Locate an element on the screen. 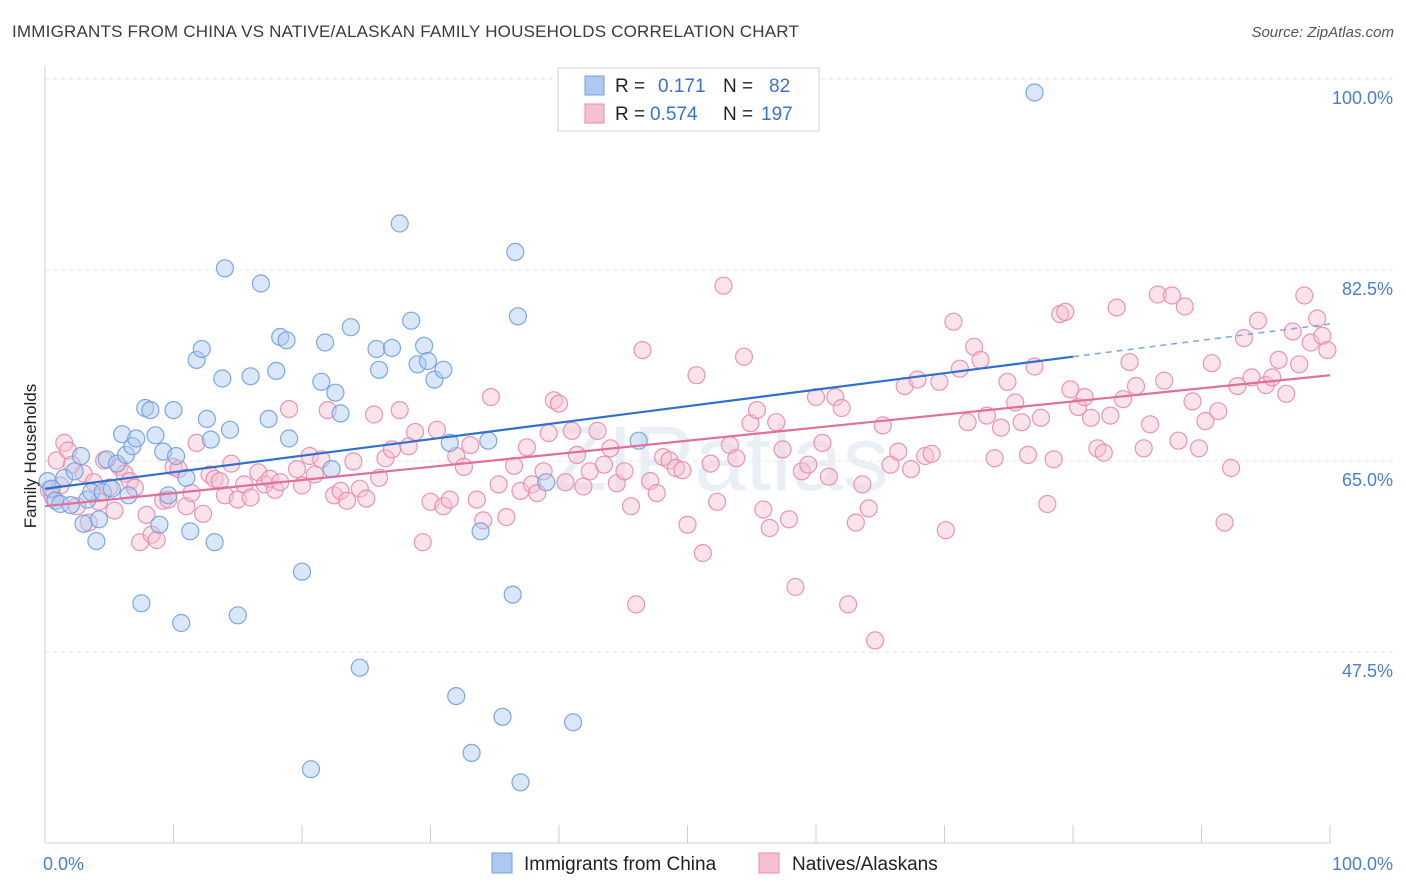 The width and height of the screenshot is (1406, 892). y-tick-label: 65.0% is located at coordinates (1367, 480).